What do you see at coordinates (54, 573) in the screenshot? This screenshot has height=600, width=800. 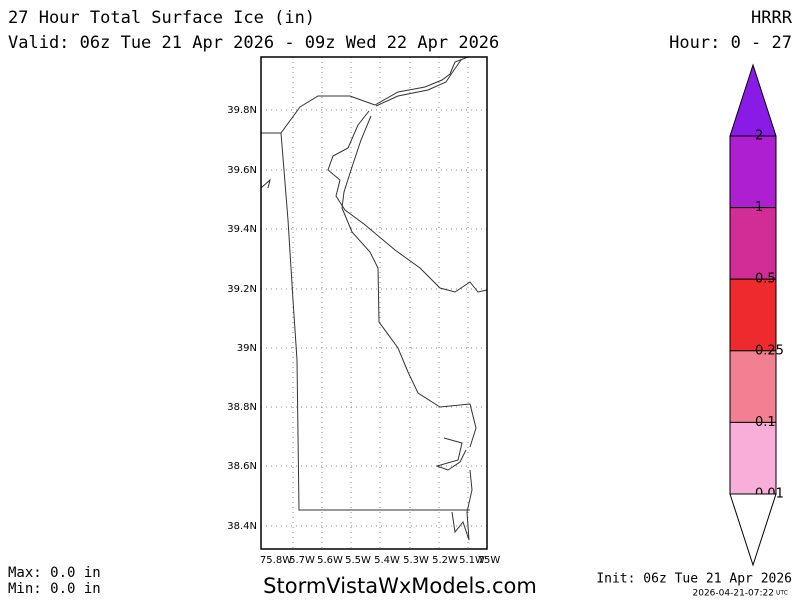 I see `max-value: Max: 0.0 in` at bounding box center [54, 573].